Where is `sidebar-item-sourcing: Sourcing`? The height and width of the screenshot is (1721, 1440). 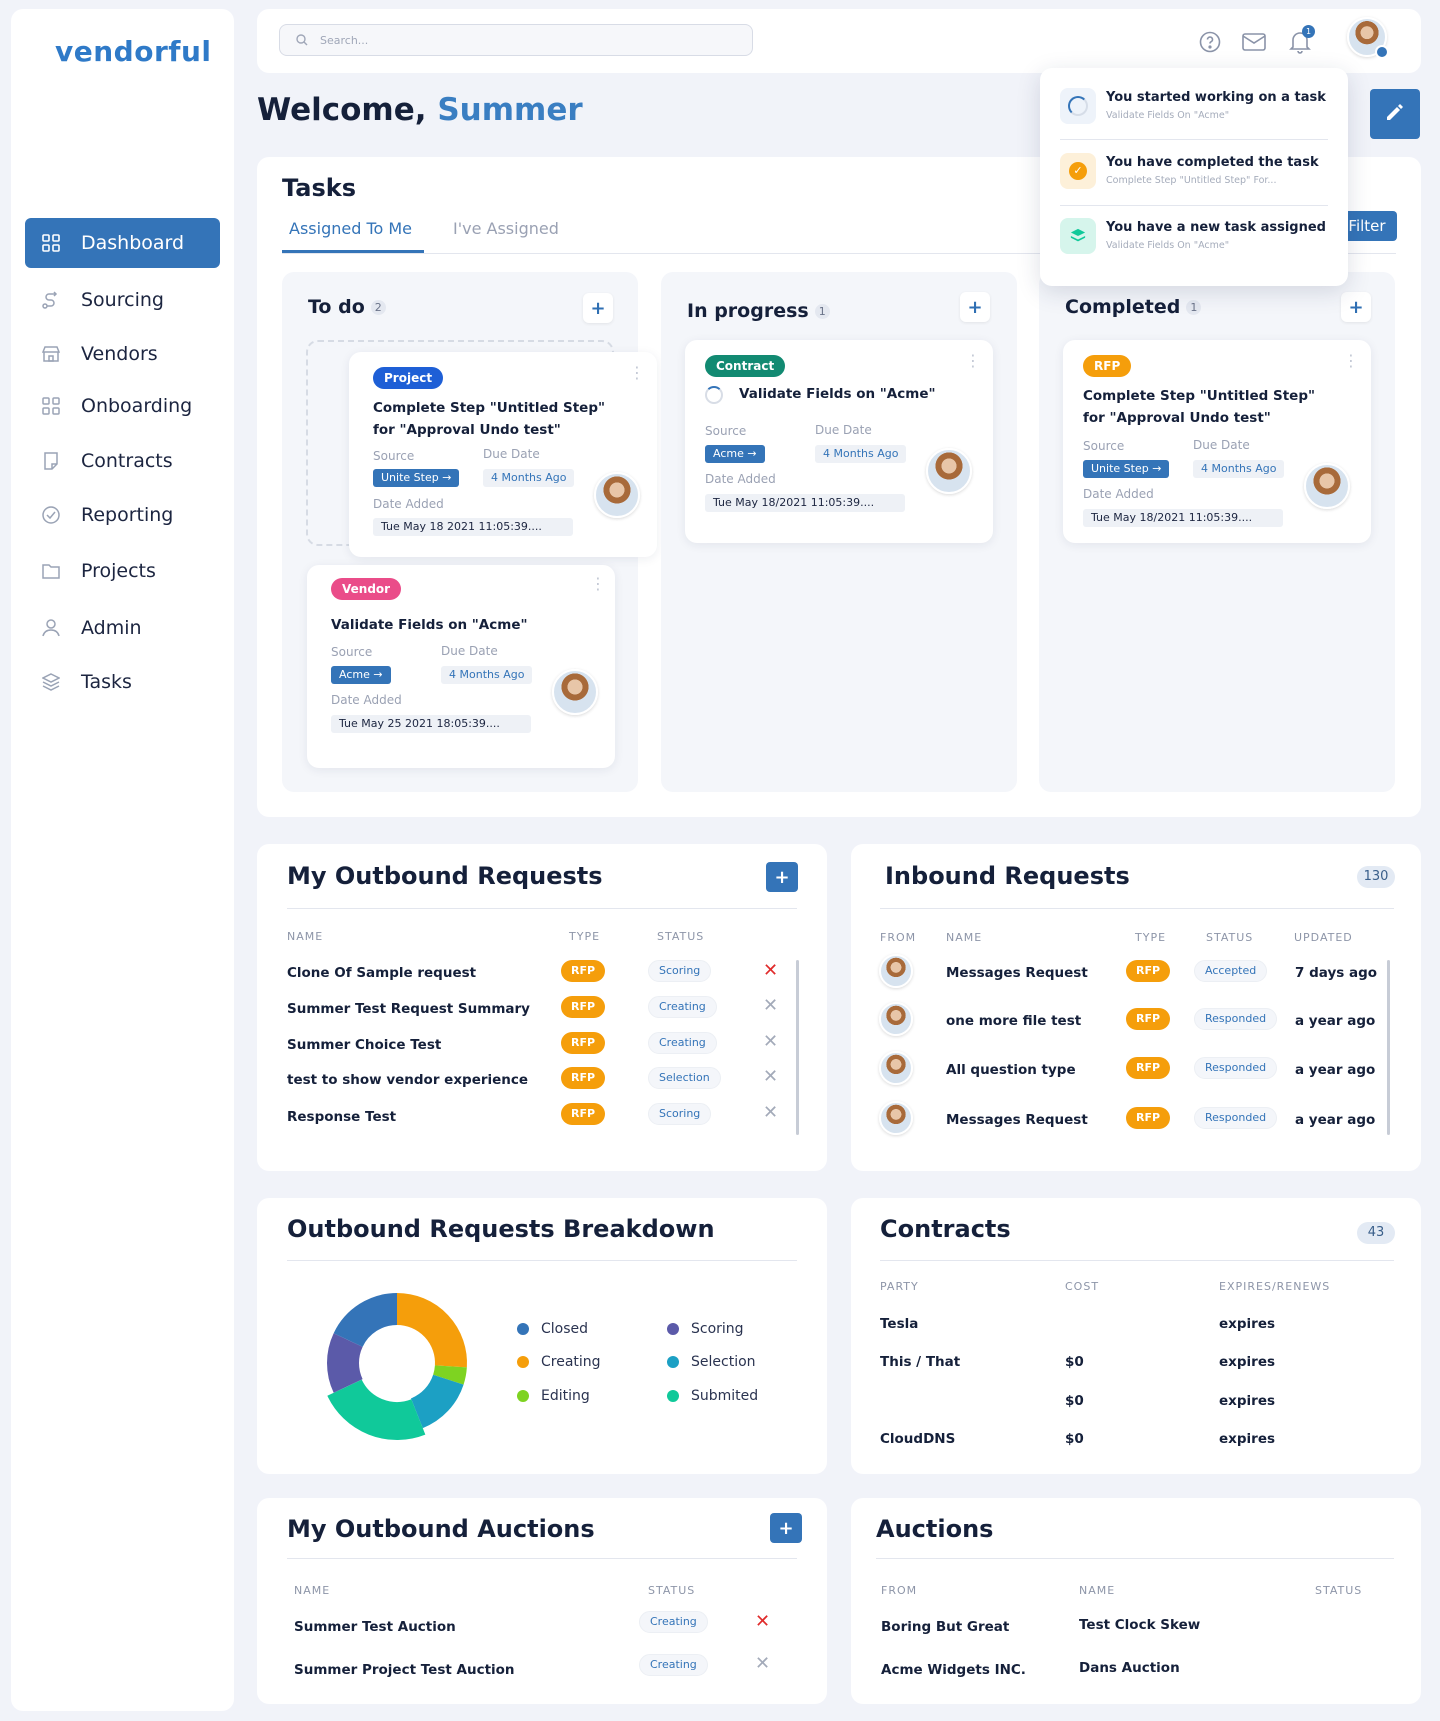
sidebar-item-sourcing: Sourcing is located at coordinates (122, 300).